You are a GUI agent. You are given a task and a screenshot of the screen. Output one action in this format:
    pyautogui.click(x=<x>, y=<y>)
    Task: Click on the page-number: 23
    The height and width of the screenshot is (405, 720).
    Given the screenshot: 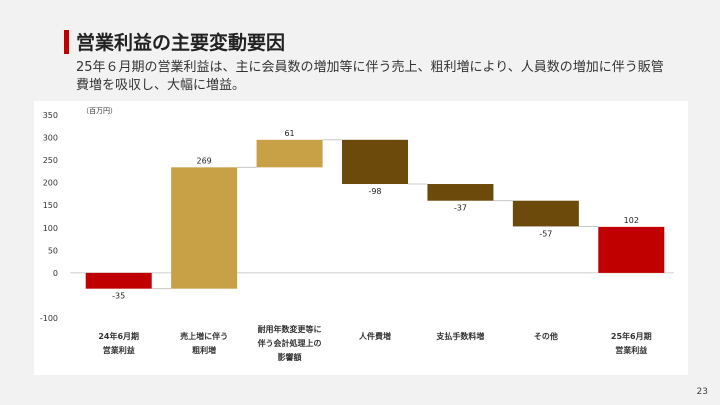 What is the action you would take?
    pyautogui.click(x=702, y=392)
    